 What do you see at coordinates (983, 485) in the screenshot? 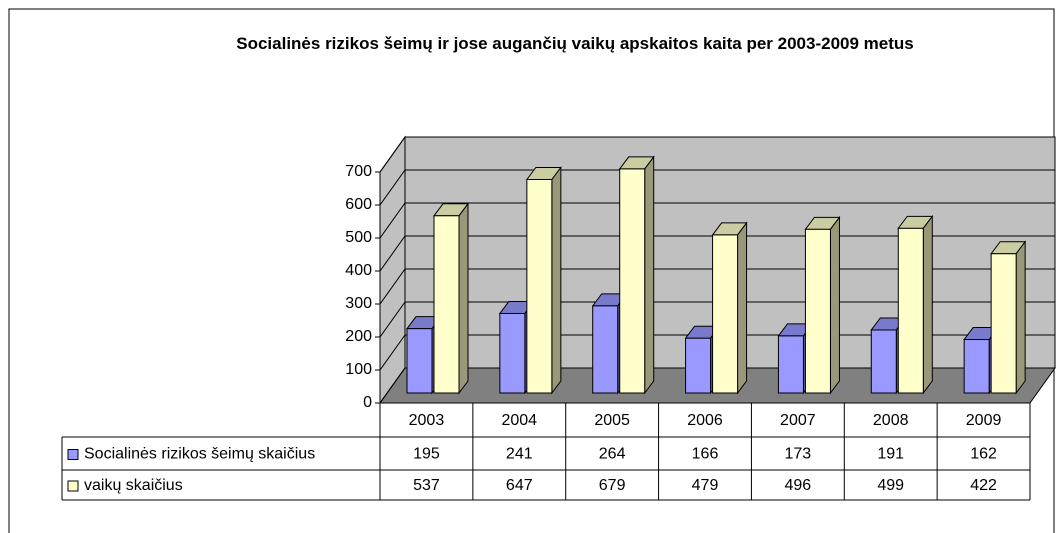
I see `table-value: 422` at bounding box center [983, 485].